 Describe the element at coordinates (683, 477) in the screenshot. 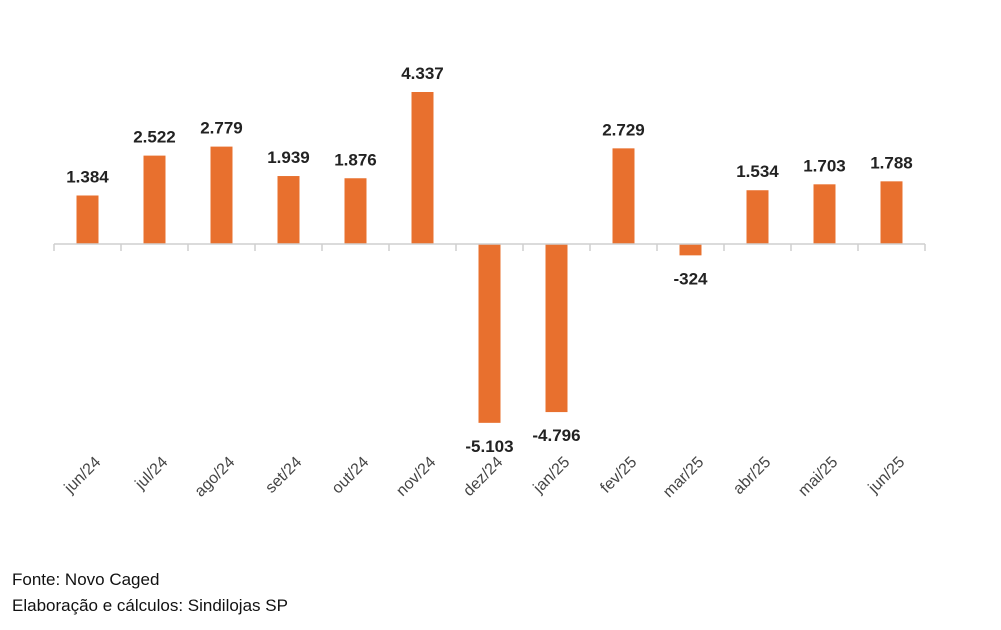

I see `x-tick-label: mar/25` at that location.